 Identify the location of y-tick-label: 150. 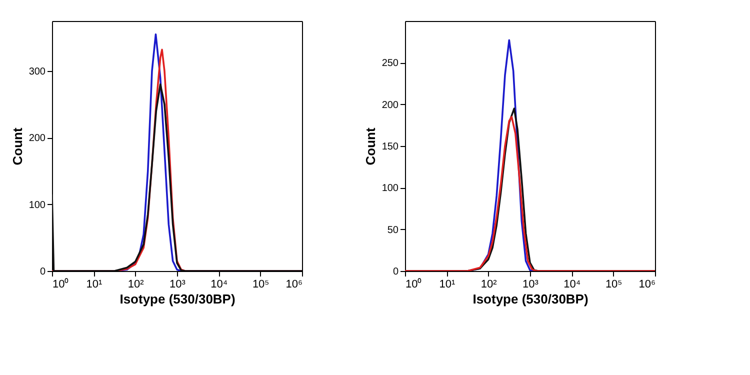
(390, 147).